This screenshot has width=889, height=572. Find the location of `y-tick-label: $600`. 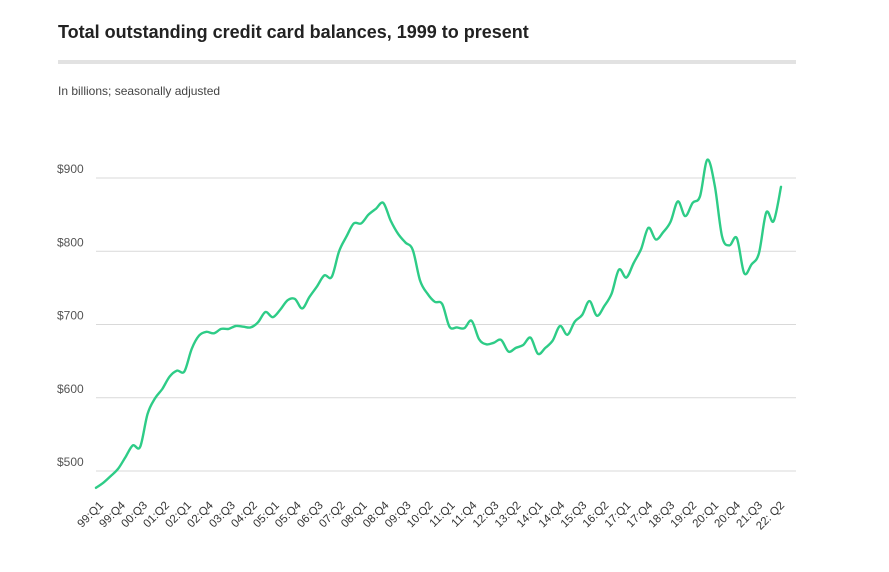

y-tick-label: $600 is located at coordinates (70, 389).